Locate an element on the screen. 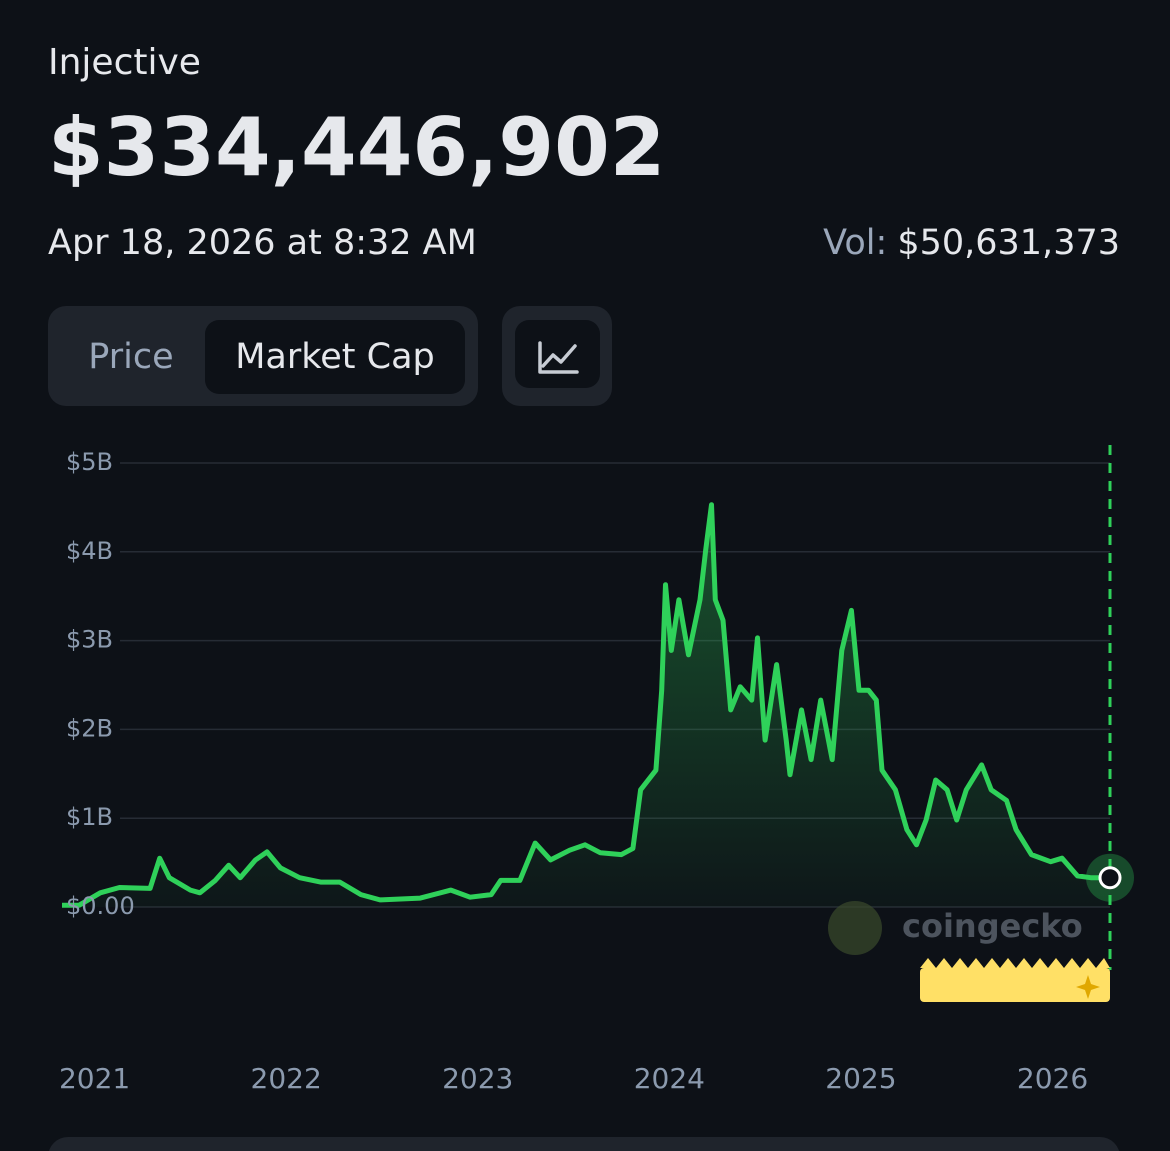  x-tick-label: 2024 is located at coordinates (669, 1078).